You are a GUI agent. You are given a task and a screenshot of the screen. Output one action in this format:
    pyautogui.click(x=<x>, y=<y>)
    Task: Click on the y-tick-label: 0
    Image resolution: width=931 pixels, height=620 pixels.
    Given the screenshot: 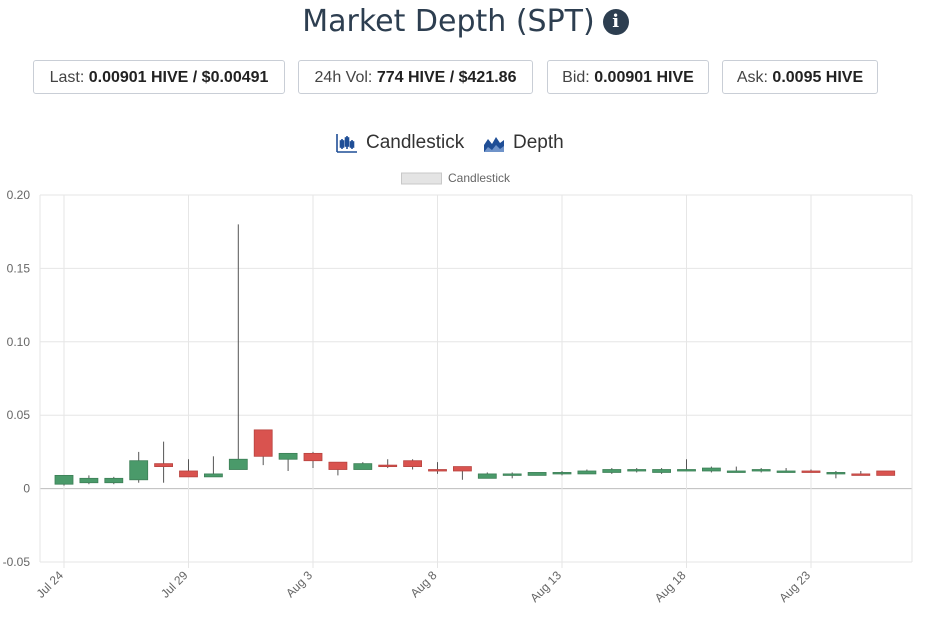 What is the action you would take?
    pyautogui.click(x=26, y=489)
    